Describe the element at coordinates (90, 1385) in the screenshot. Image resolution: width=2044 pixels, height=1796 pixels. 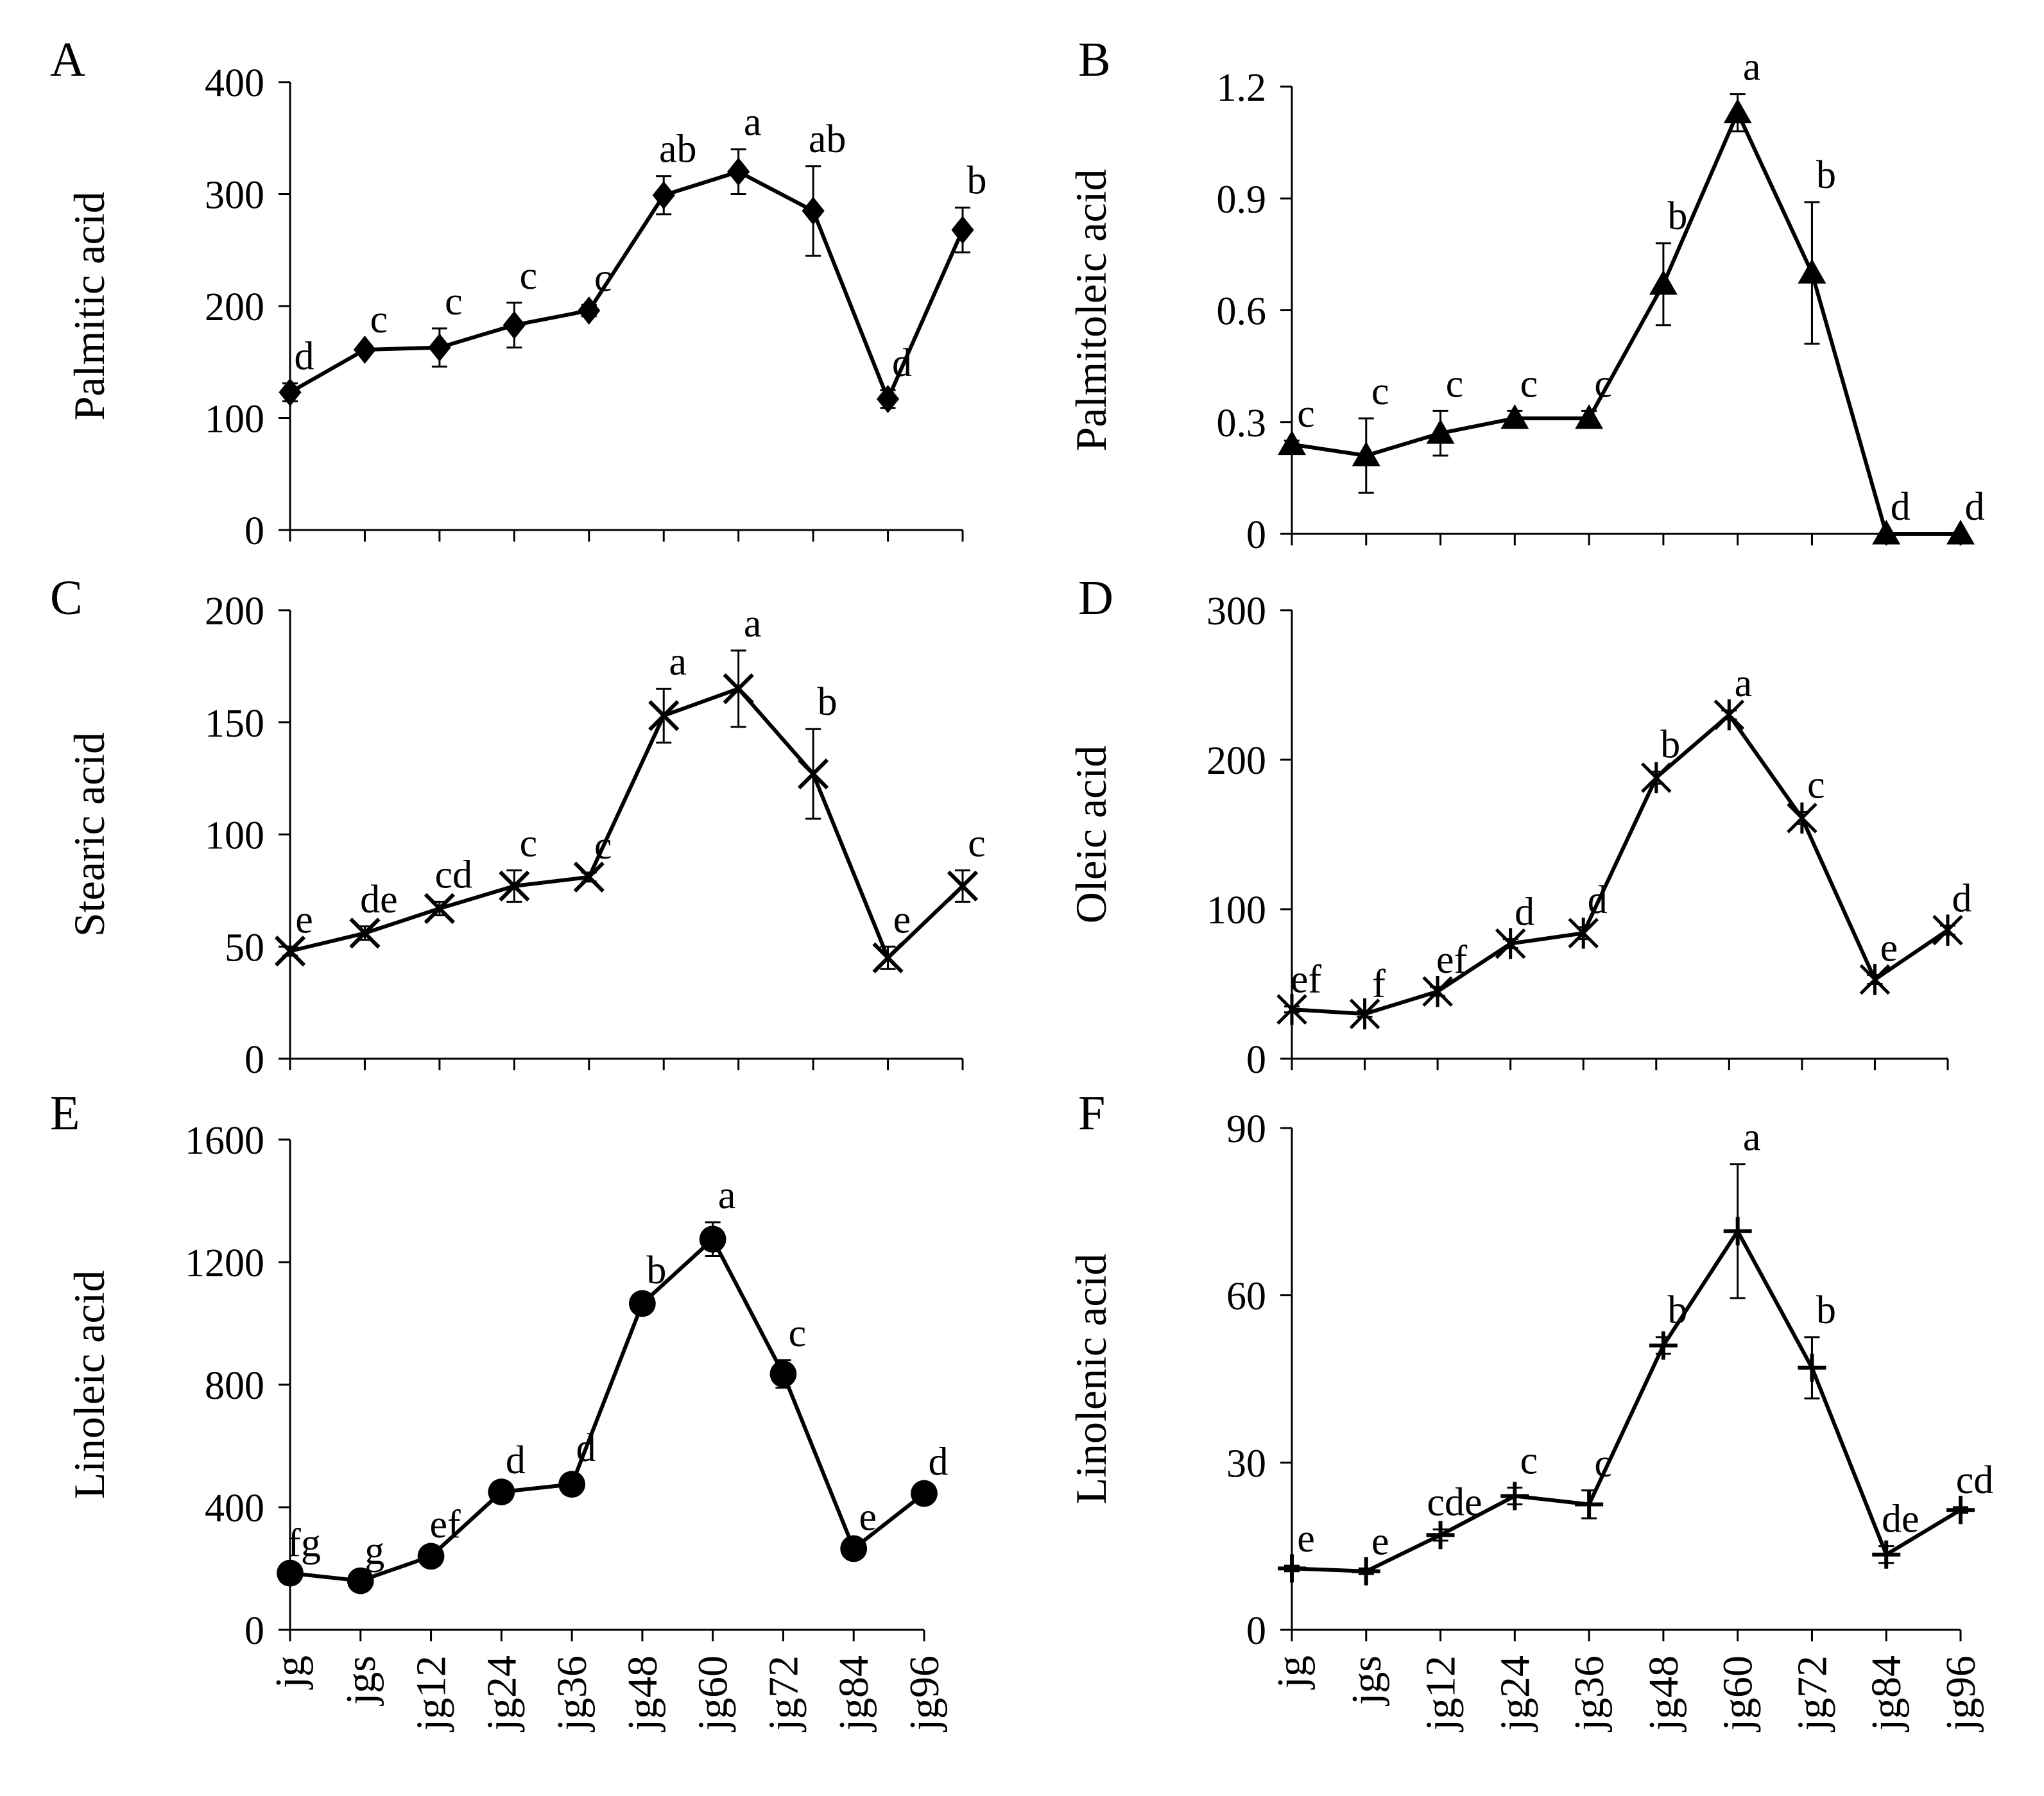
I see `y-axis-title-e: Linoleic acid` at that location.